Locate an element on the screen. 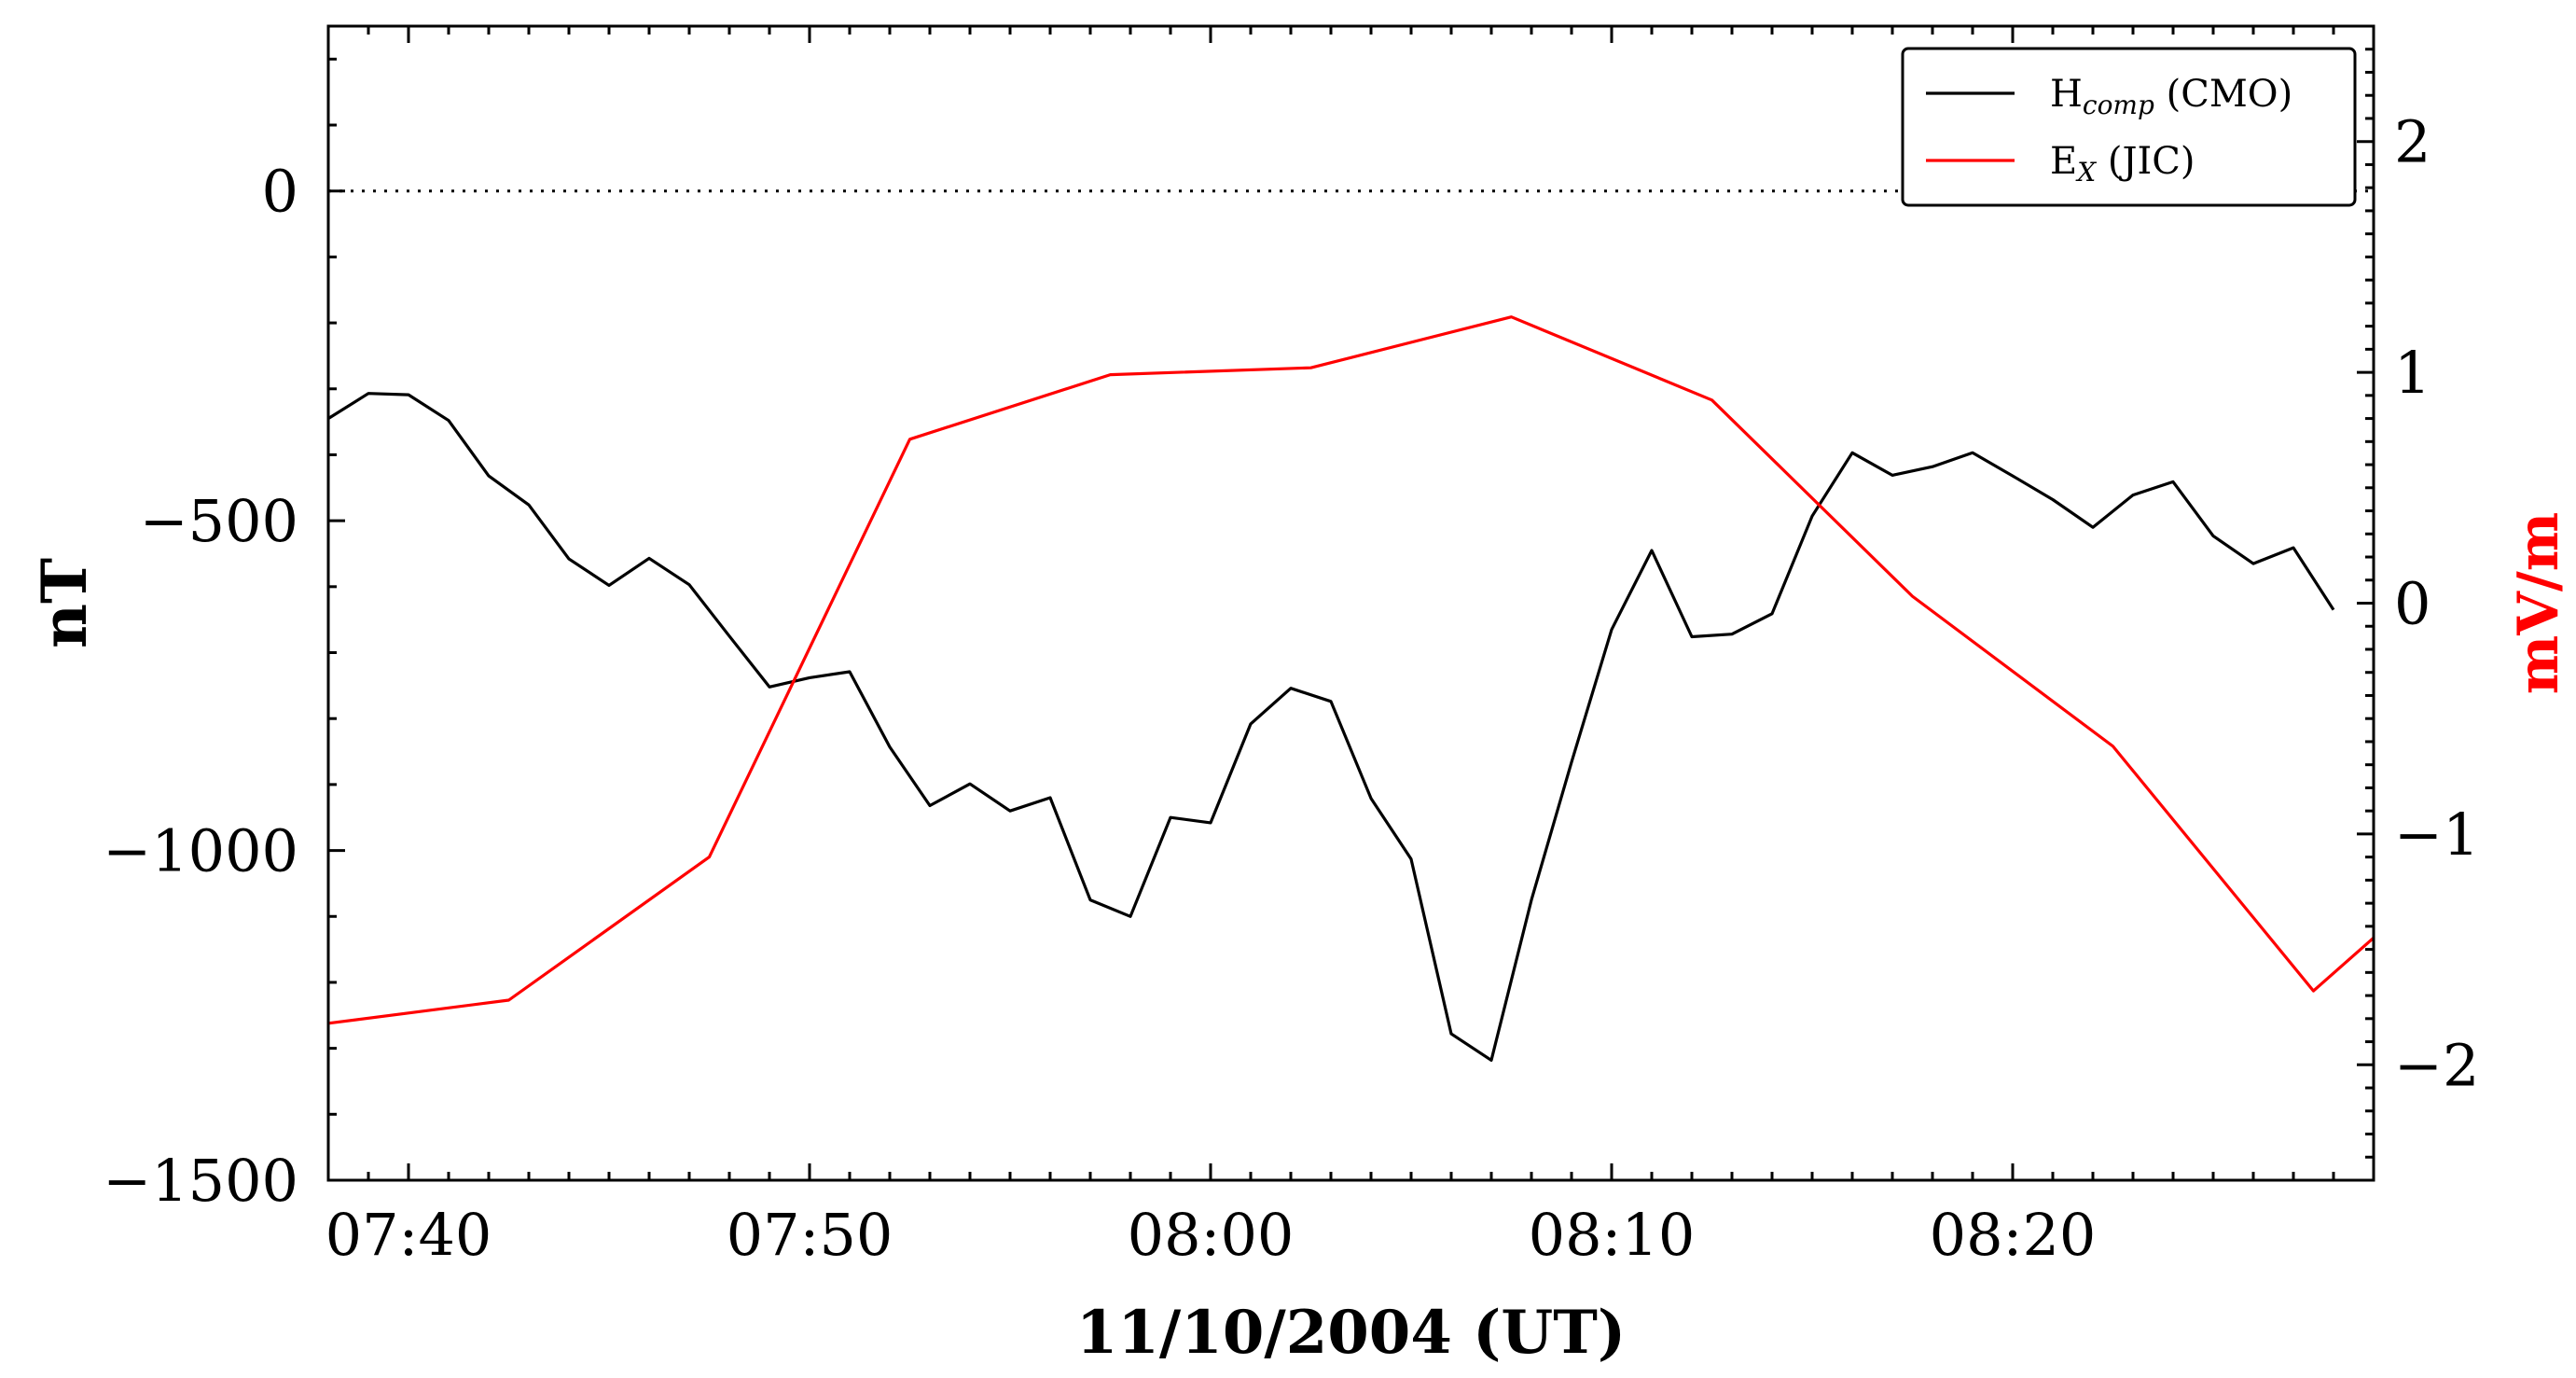  legend-box is located at coordinates (2129, 127).